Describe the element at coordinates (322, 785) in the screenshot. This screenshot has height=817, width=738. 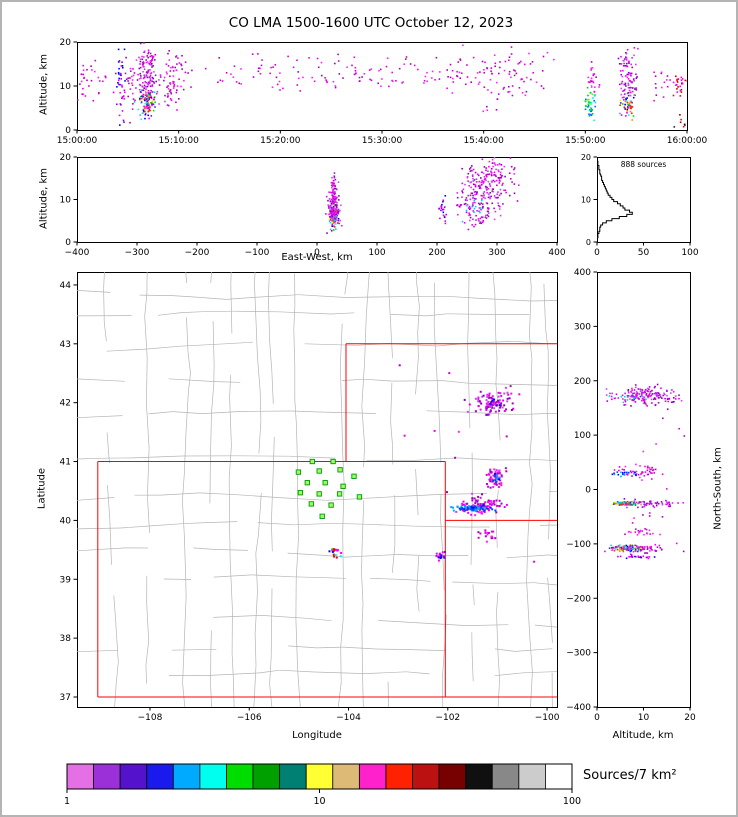
I see `colorbar: 1 10 100` at that location.